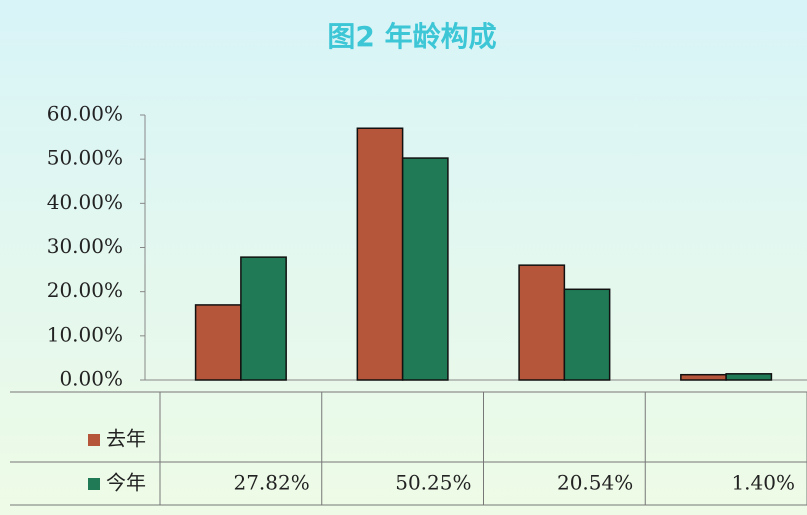 The height and width of the screenshot is (515, 807). I want to click on y-tick-label: 20.00%, so click(85, 290).